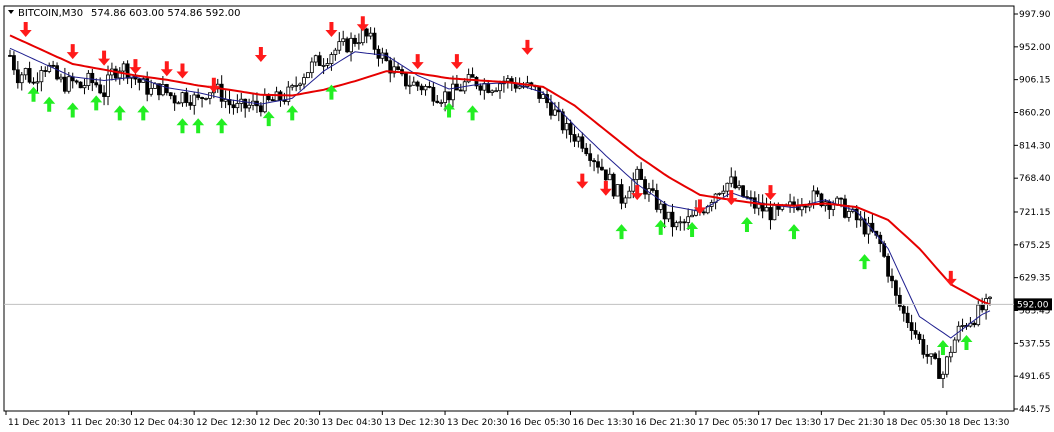 This screenshot has width=1054, height=432. Describe the element at coordinates (11, 12) in the screenshot. I see `dropdown-triangle-icon` at that location.